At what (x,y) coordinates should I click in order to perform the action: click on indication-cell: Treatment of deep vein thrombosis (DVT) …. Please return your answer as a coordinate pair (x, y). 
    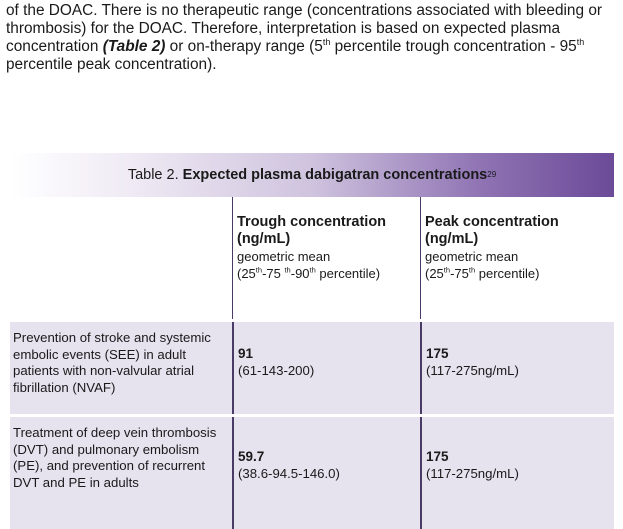
    Looking at the image, I should click on (115, 457).